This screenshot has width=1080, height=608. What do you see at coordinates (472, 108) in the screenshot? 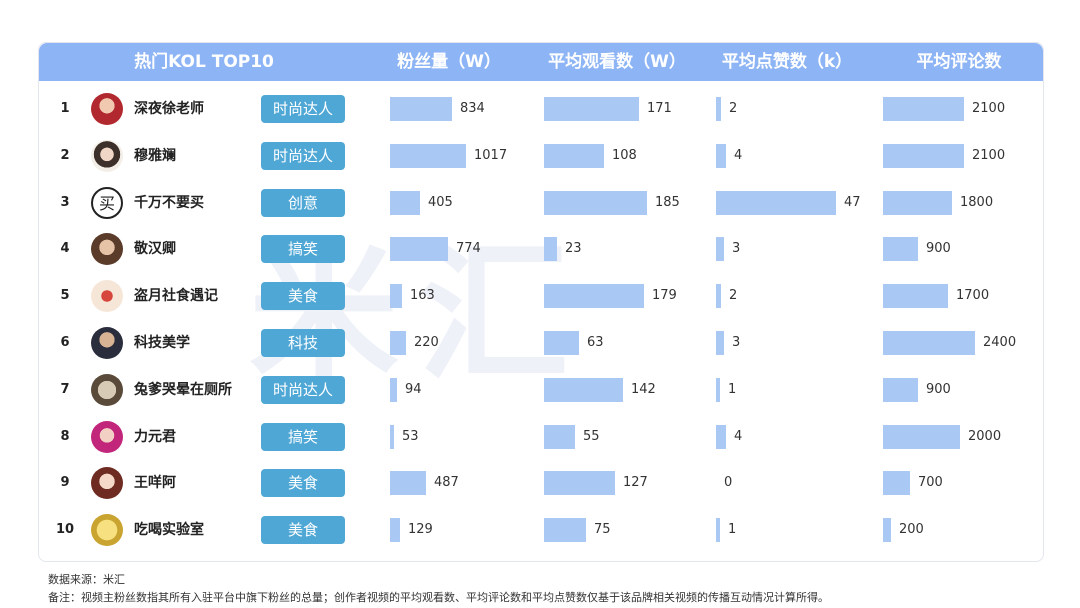
I see `fans-value: 834` at bounding box center [472, 108].